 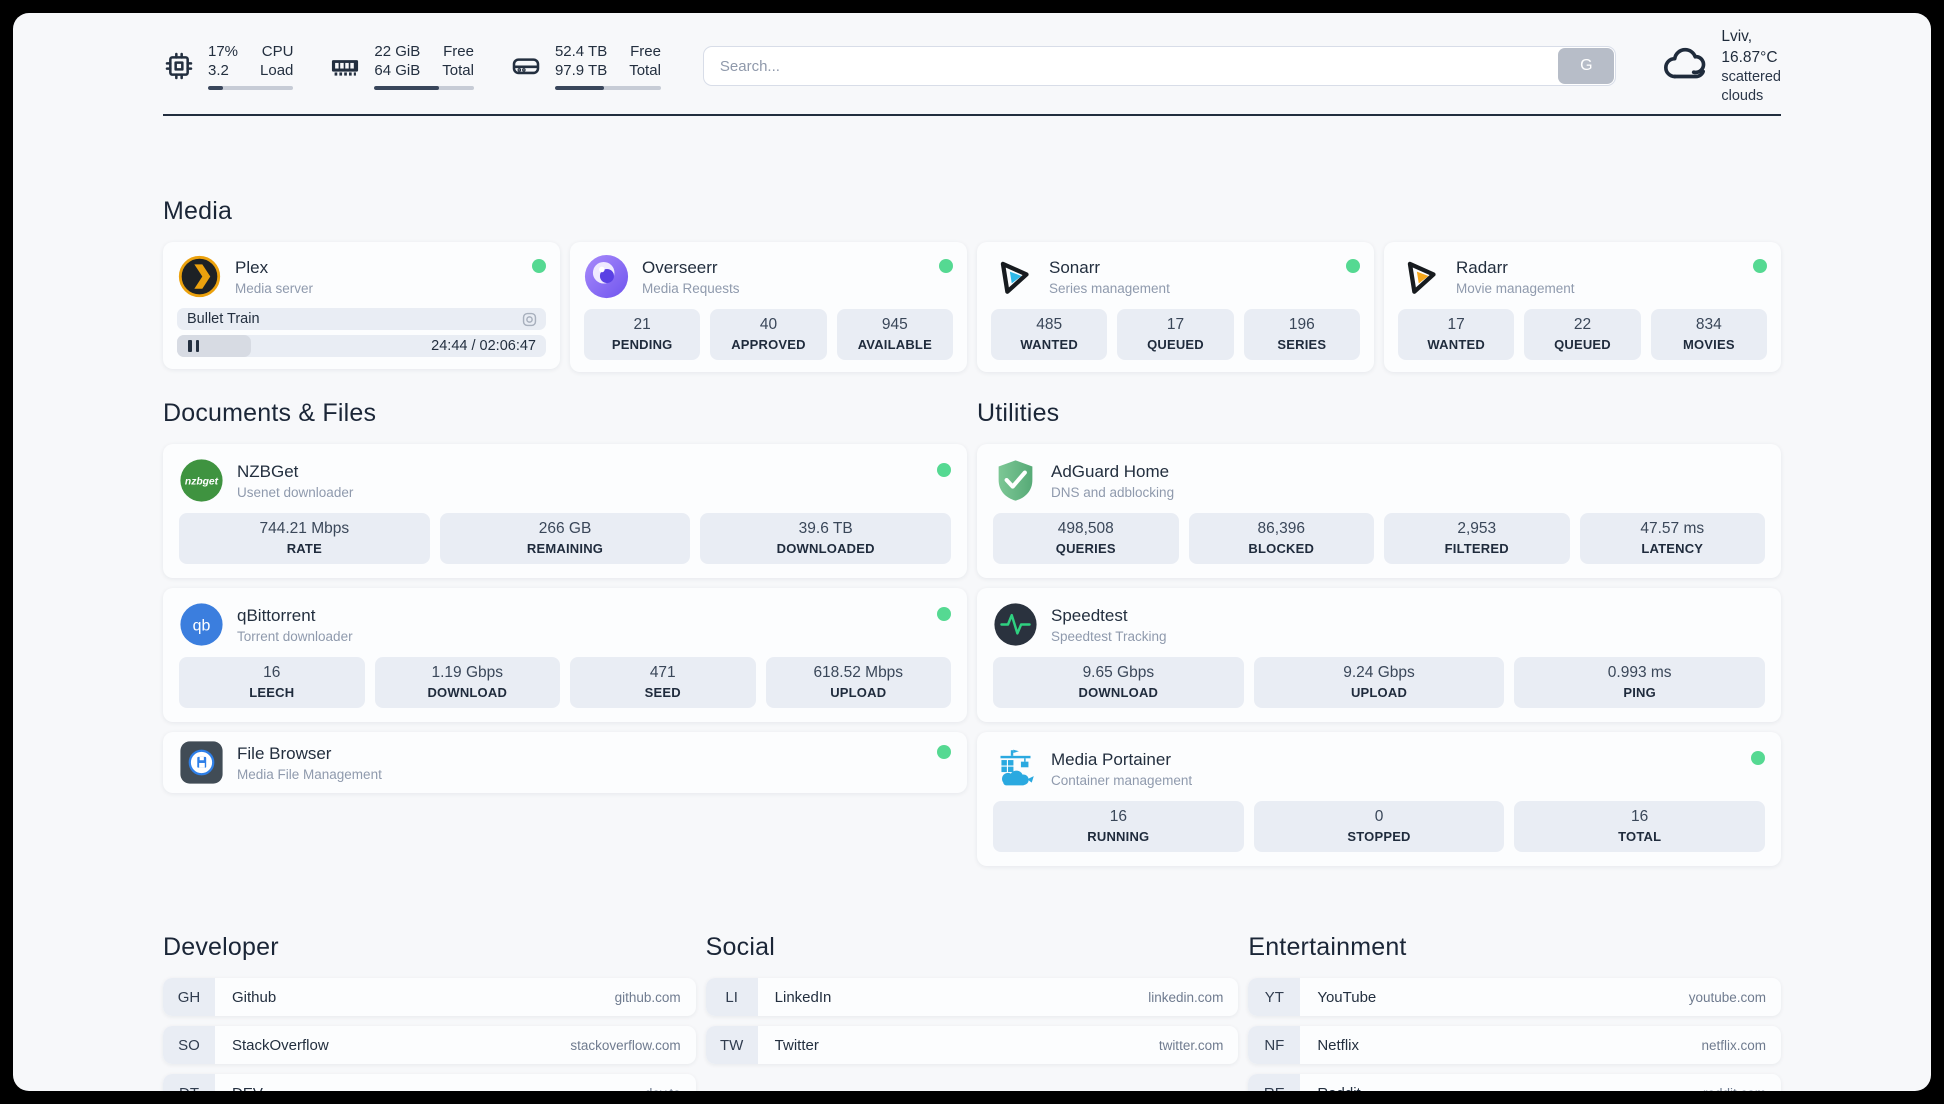 I want to click on app-name: Sonarr, so click(x=1075, y=267).